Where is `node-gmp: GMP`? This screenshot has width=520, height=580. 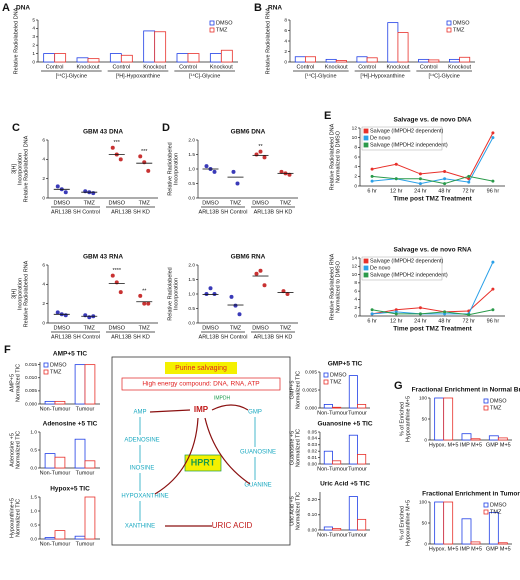
node-gmp: GMP is located at coordinates (255, 413).